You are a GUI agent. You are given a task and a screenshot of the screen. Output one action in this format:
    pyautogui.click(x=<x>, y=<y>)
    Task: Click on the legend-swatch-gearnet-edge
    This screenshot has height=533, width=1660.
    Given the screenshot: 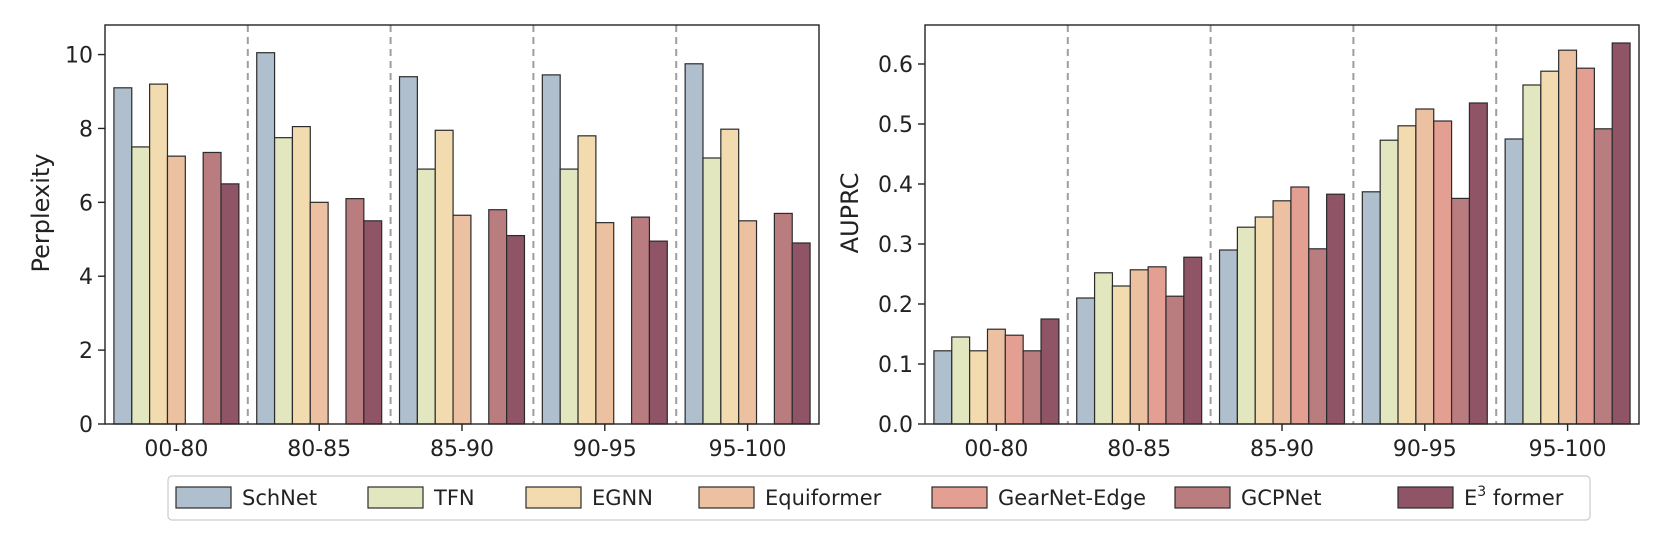 What is the action you would take?
    pyautogui.click(x=959, y=497)
    